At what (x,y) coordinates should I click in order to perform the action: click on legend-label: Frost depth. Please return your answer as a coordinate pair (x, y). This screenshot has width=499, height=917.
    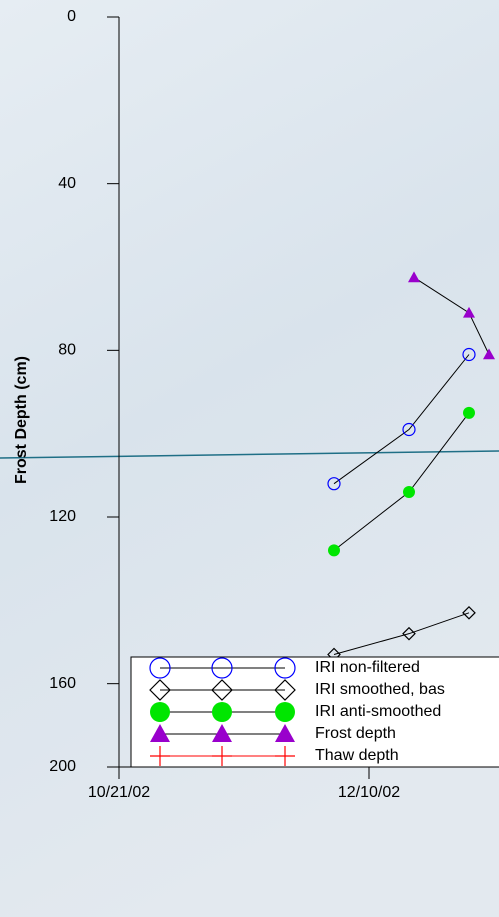
    Looking at the image, I should click on (355, 733).